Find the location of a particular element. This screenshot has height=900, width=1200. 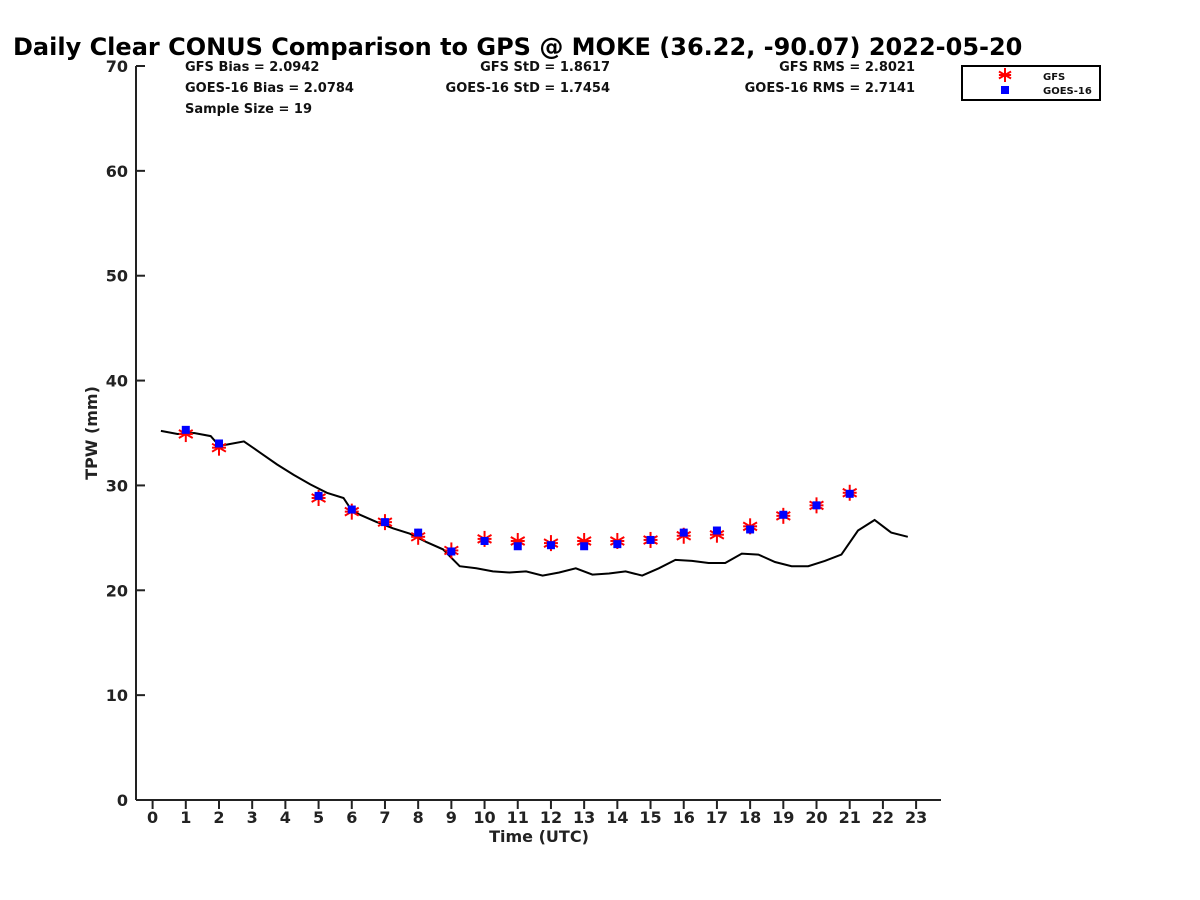

x-tick-label-0: 0 is located at coordinates (152, 817).